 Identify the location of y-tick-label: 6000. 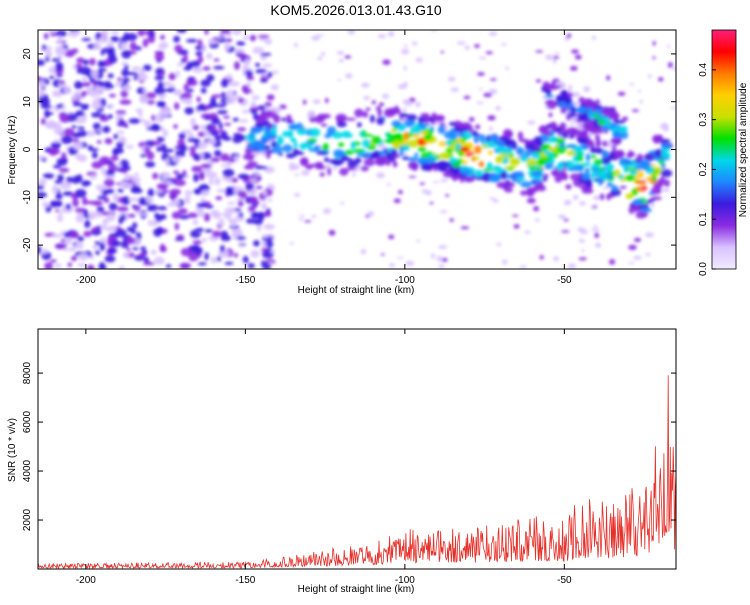
(27, 422).